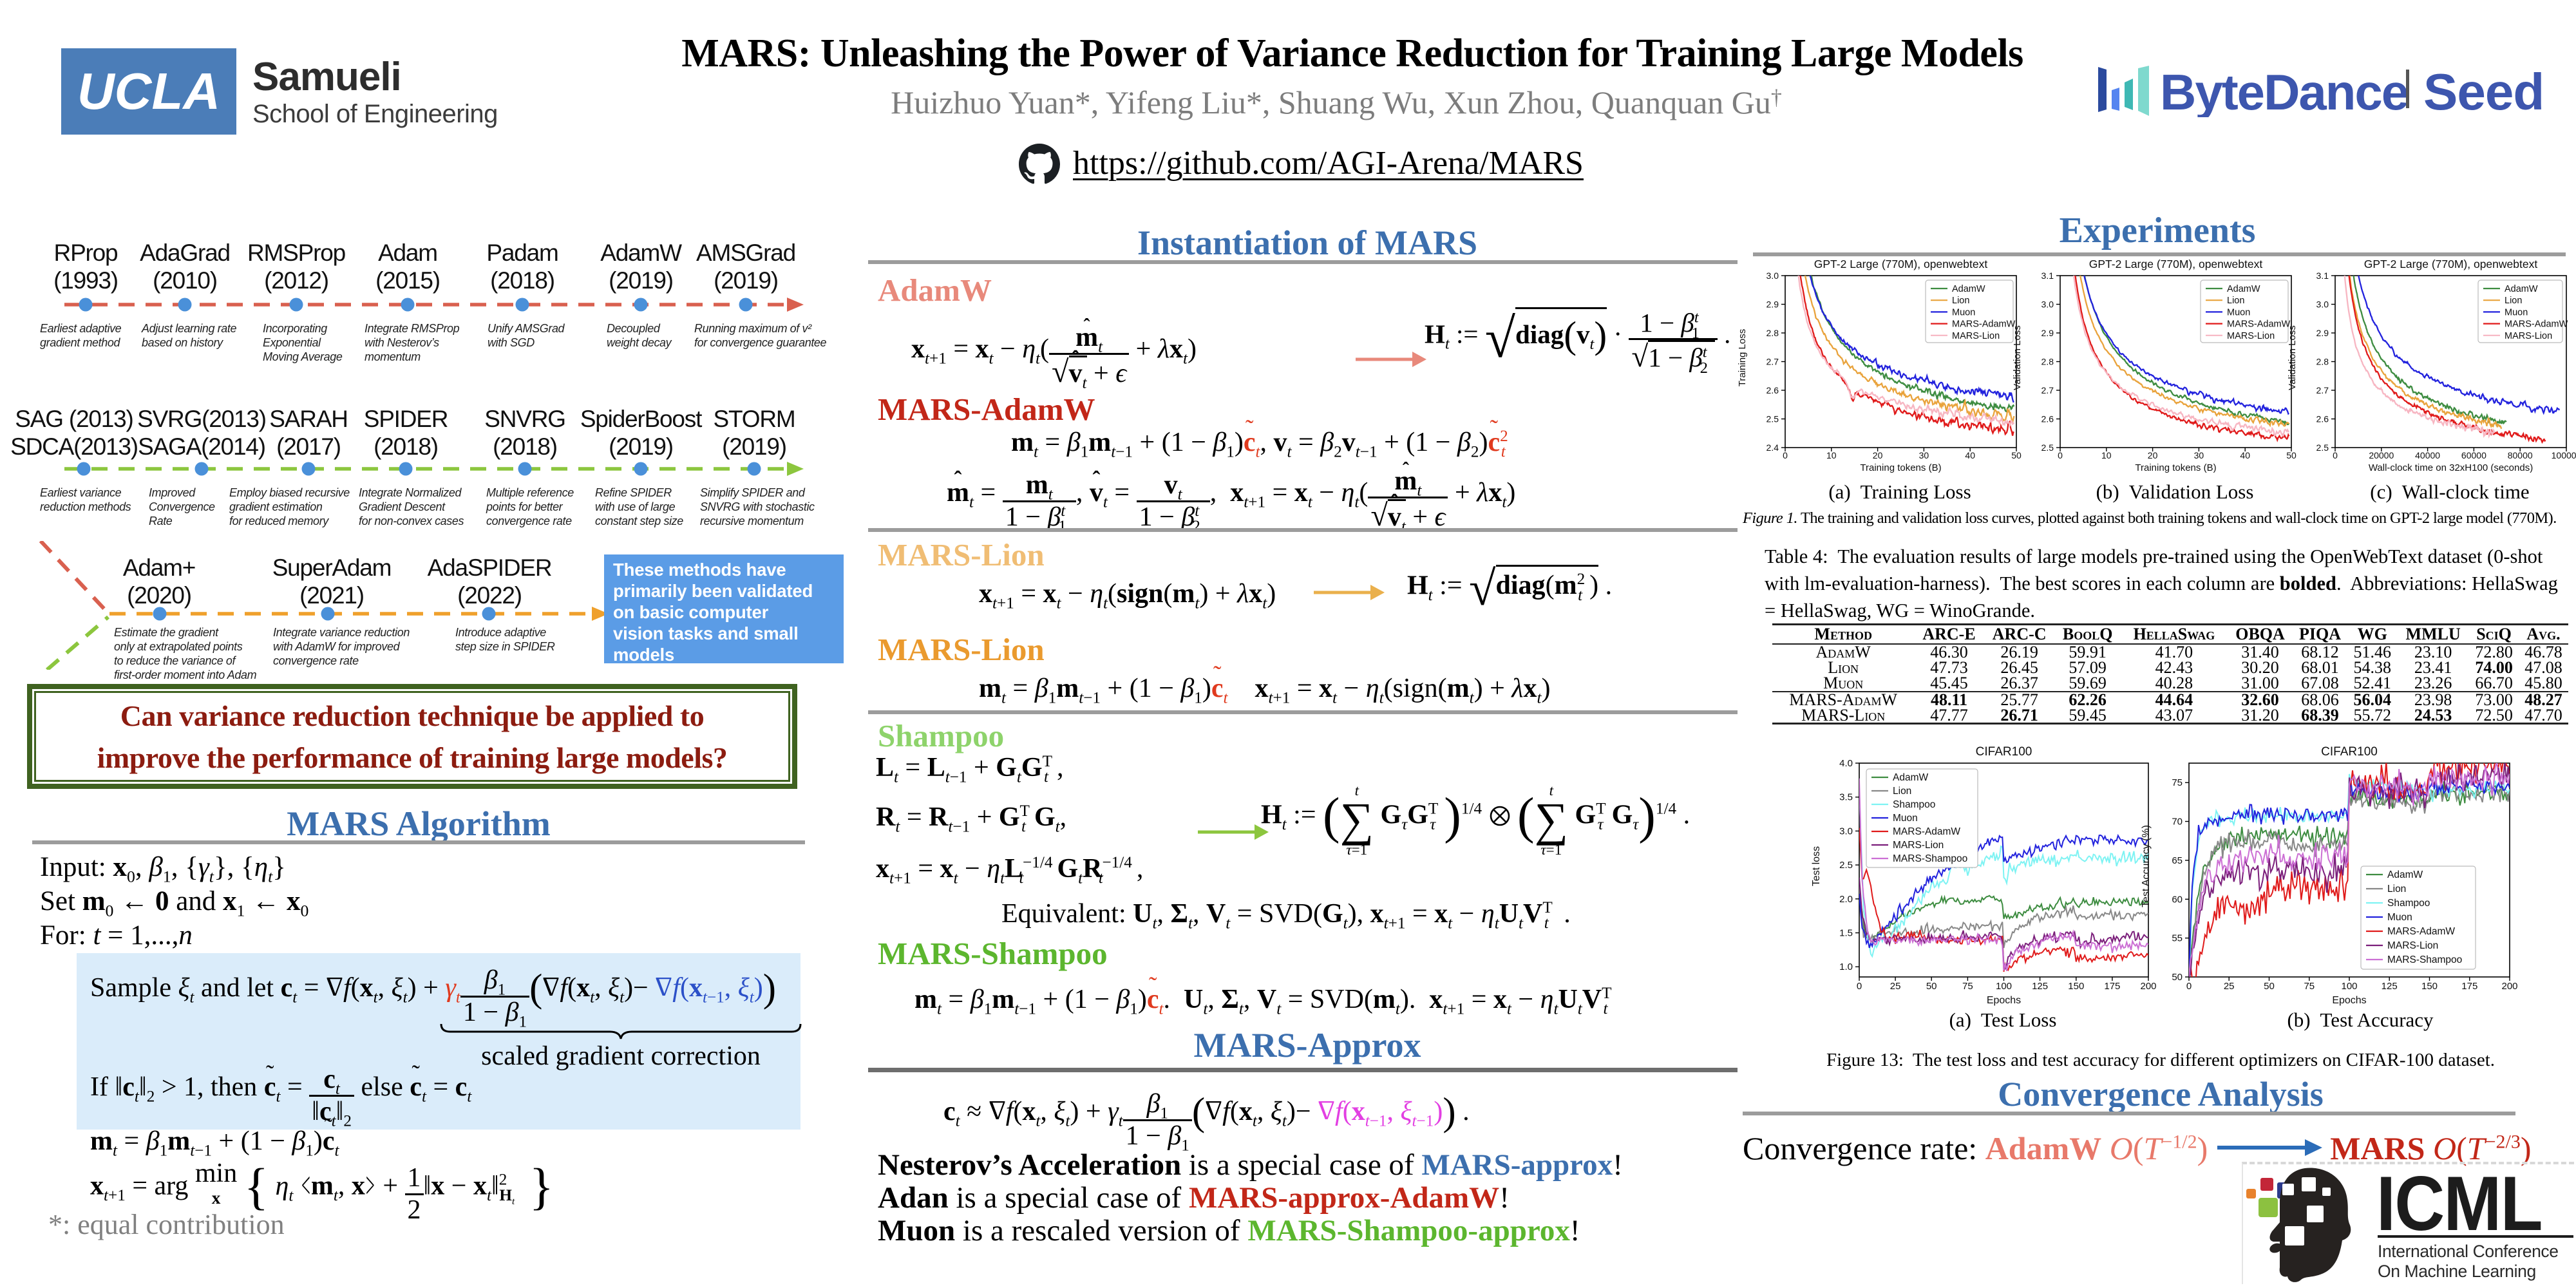 This screenshot has width=2576, height=1288. Describe the element at coordinates (1846, 934) in the screenshot. I see `svg-text: 1.5` at that location.